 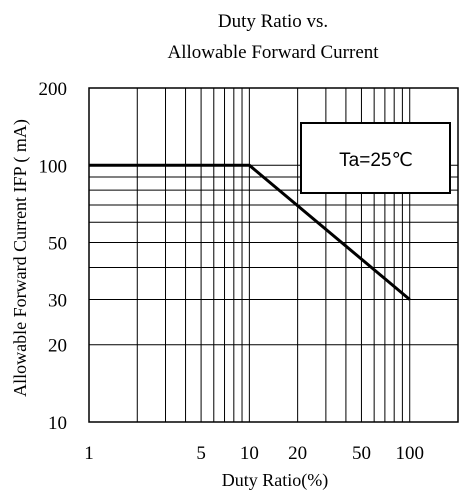 What do you see at coordinates (249, 453) in the screenshot?
I see `x-tick-label: 10` at bounding box center [249, 453].